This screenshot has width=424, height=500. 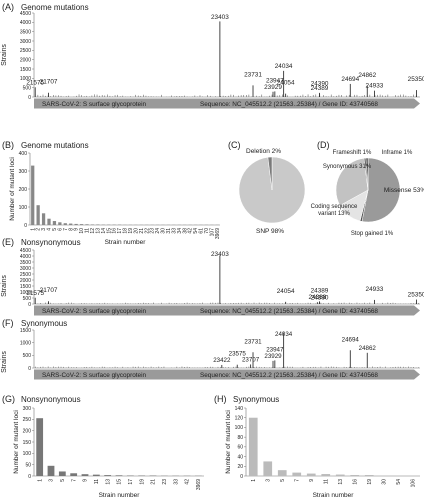 What do you see at coordinates (352, 181) in the screenshot?
I see `pie-slice-synonymous` at bounding box center [352, 181].